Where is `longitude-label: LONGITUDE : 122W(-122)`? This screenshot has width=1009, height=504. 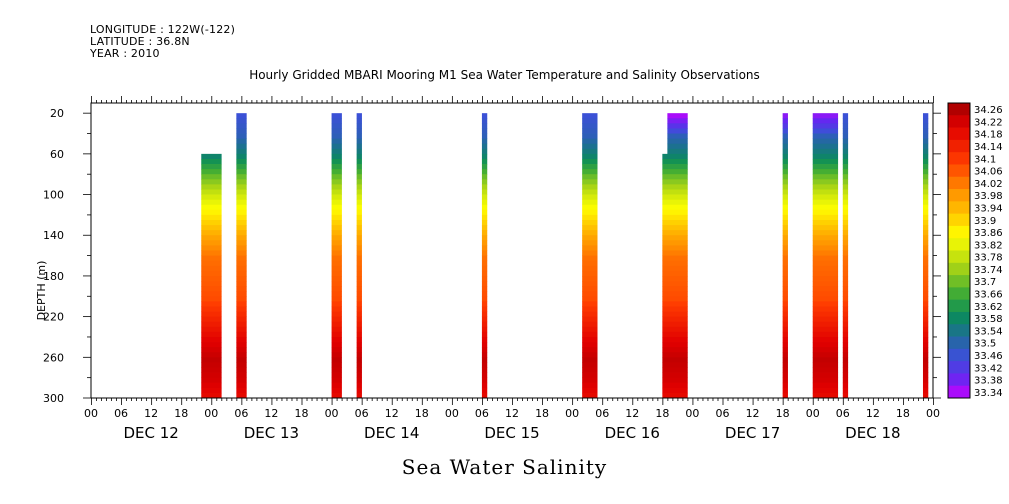 longitude-label: LONGITUDE : 122W(-122) is located at coordinates (163, 29).